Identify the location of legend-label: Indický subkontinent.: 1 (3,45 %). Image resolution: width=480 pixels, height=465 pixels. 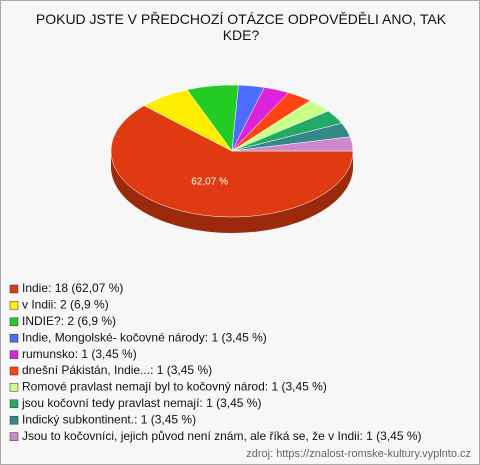
(109, 419).